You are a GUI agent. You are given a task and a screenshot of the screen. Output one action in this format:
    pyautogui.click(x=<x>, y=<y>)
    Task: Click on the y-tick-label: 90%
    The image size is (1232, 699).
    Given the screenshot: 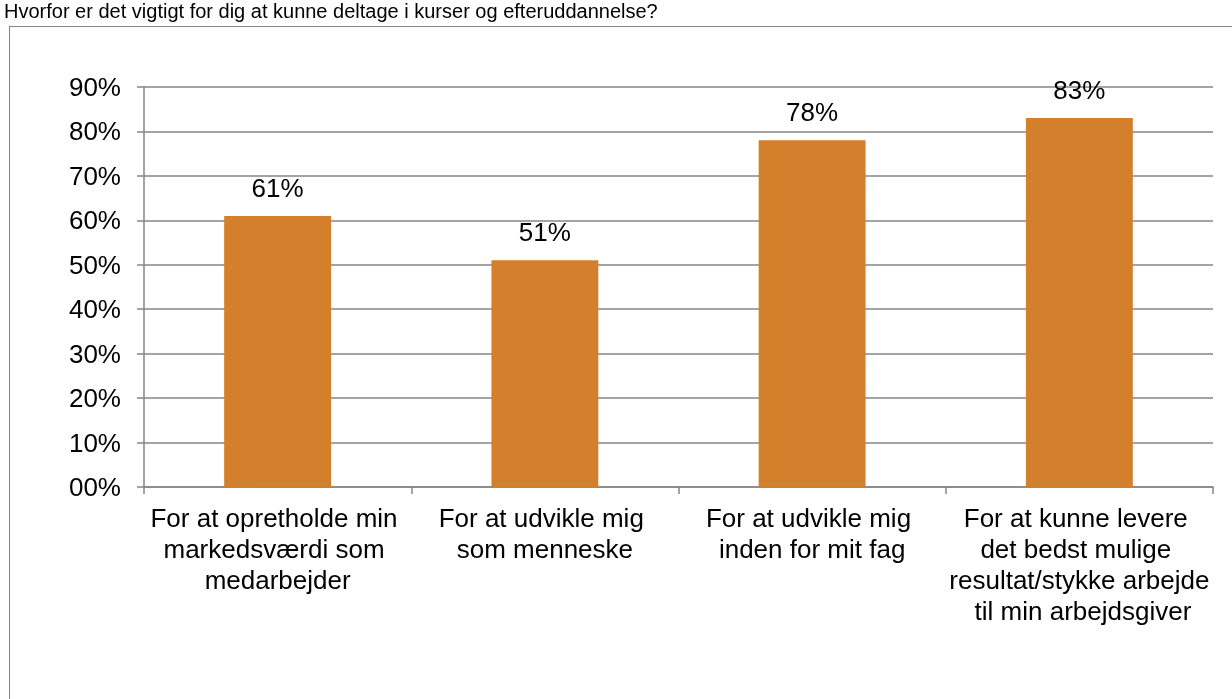 What is the action you would take?
    pyautogui.click(x=94, y=87)
    